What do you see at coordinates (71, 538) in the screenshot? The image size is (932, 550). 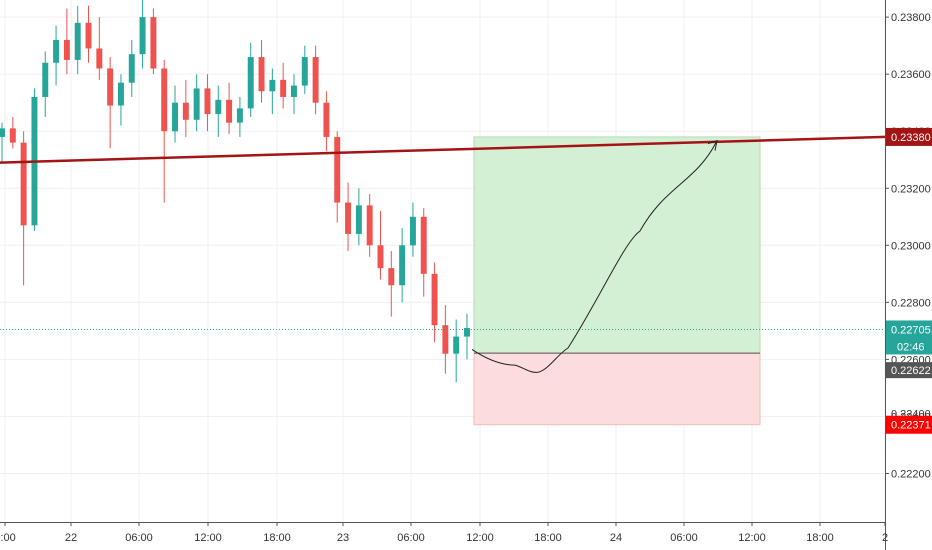 I see `x-tick-label: 22` at bounding box center [71, 538].